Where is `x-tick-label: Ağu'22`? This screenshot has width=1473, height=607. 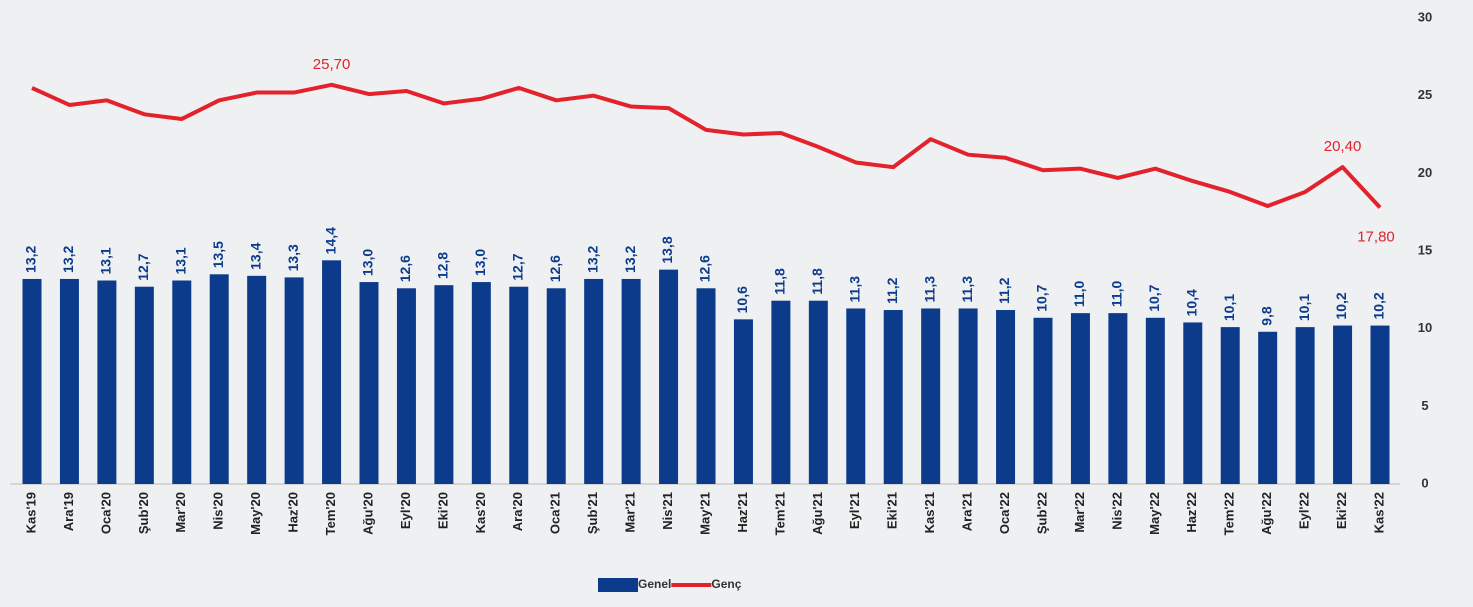
x-tick-label: Ağu'22 is located at coordinates (1266, 513).